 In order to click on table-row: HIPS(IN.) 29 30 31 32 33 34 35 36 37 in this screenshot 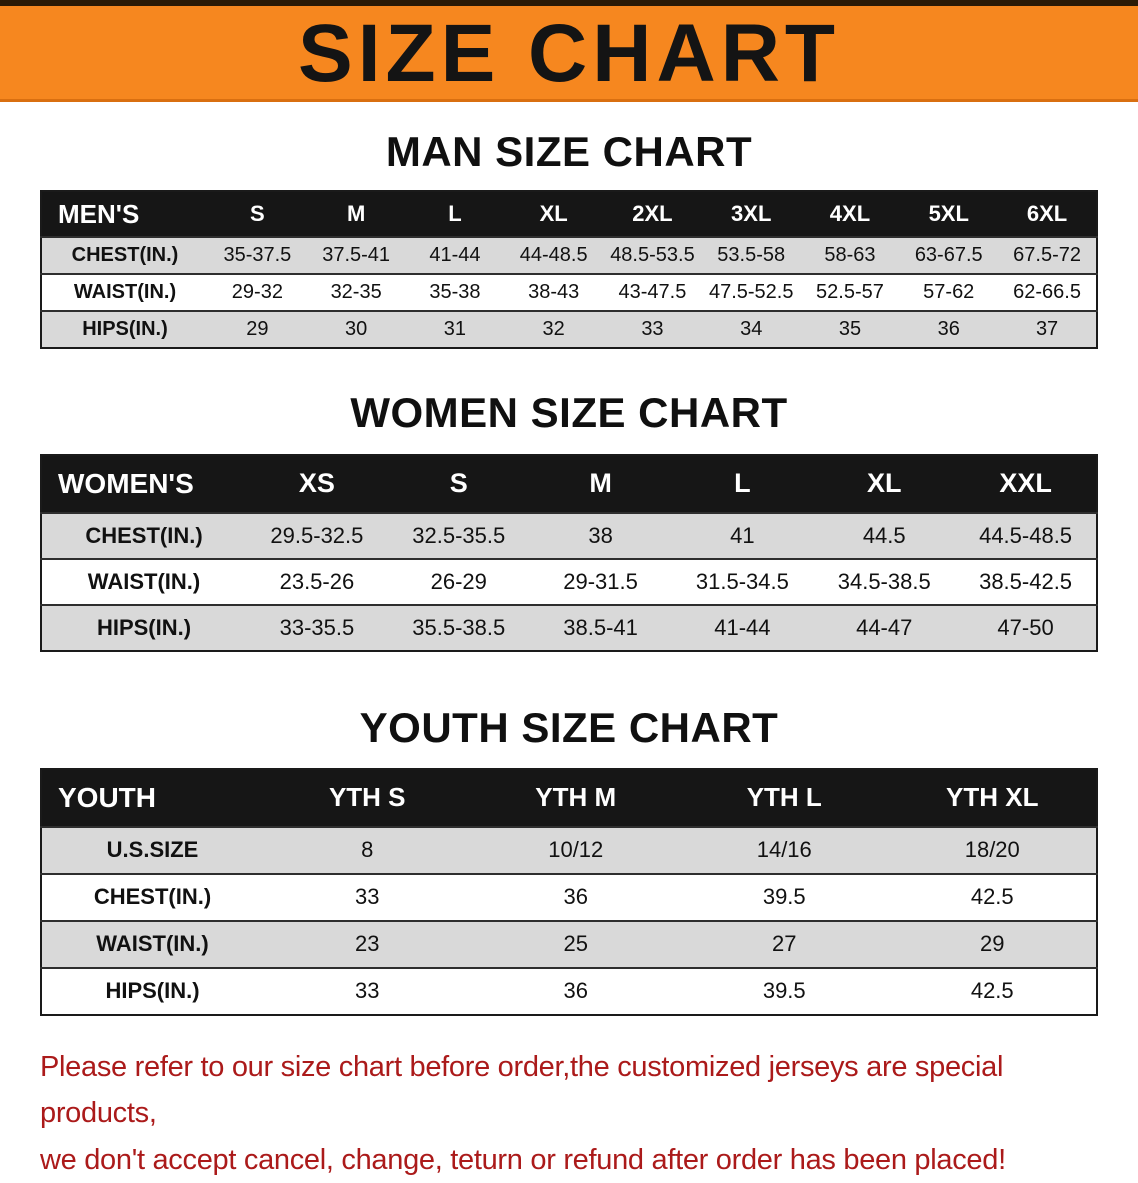, I will do `click(569, 329)`.